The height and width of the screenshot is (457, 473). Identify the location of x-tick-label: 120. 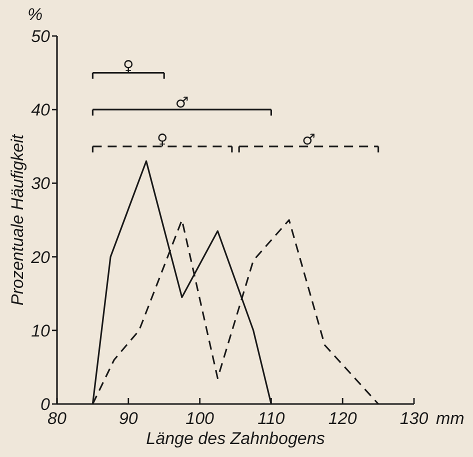
(343, 418).